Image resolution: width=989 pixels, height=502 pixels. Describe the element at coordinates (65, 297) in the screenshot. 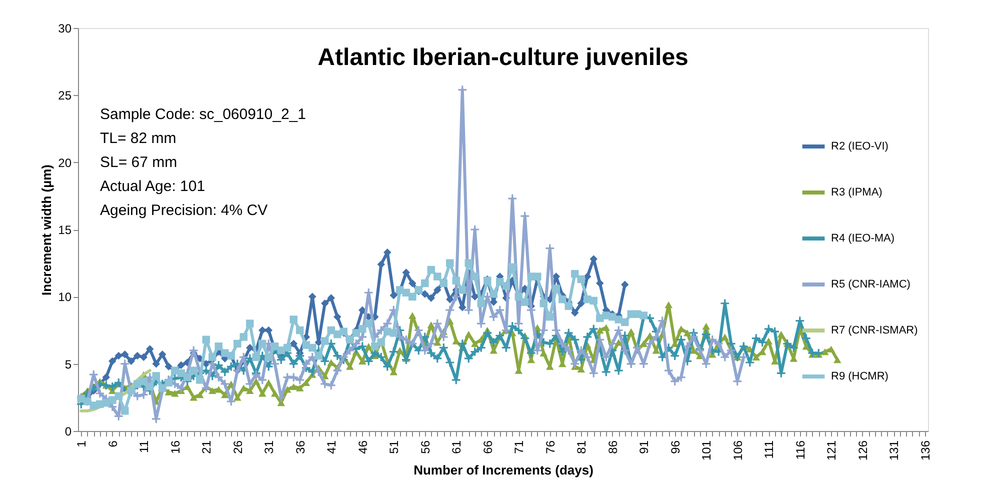

I see `y-tick-label: 10` at that location.